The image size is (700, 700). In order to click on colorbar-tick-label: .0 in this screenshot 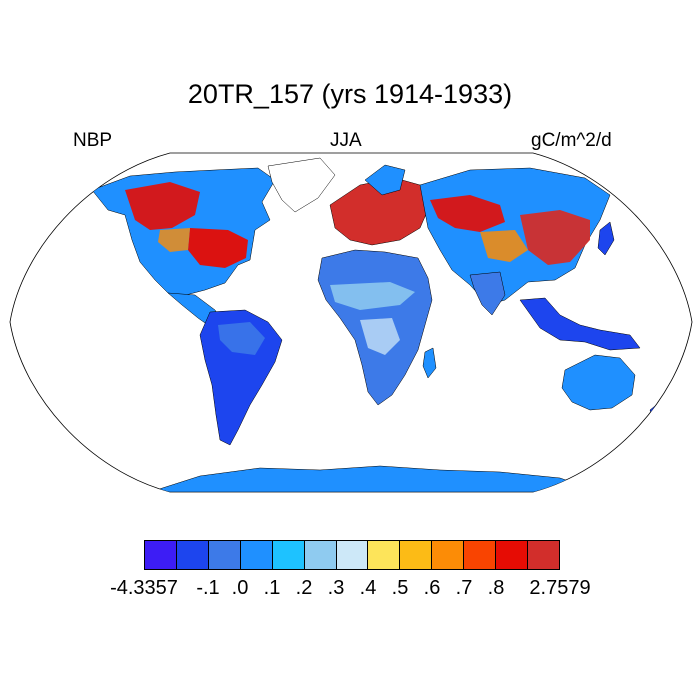, I will do `click(240, 588)`.